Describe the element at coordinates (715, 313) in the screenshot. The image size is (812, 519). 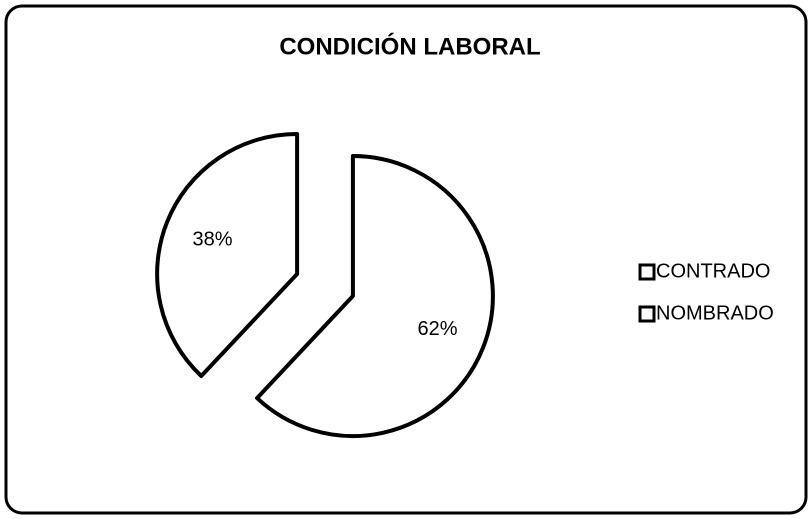
I see `legend-label: NOMBRADO` at that location.